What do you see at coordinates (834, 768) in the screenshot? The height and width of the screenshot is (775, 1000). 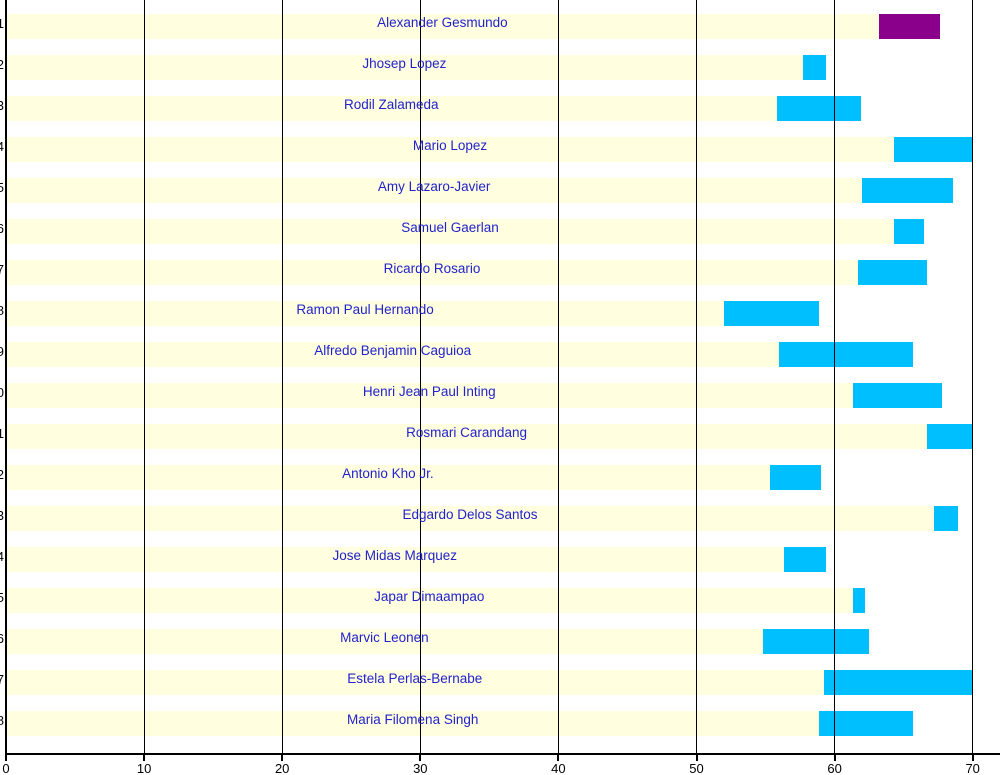 I see `x-axis-tick-label: 60` at bounding box center [834, 768].